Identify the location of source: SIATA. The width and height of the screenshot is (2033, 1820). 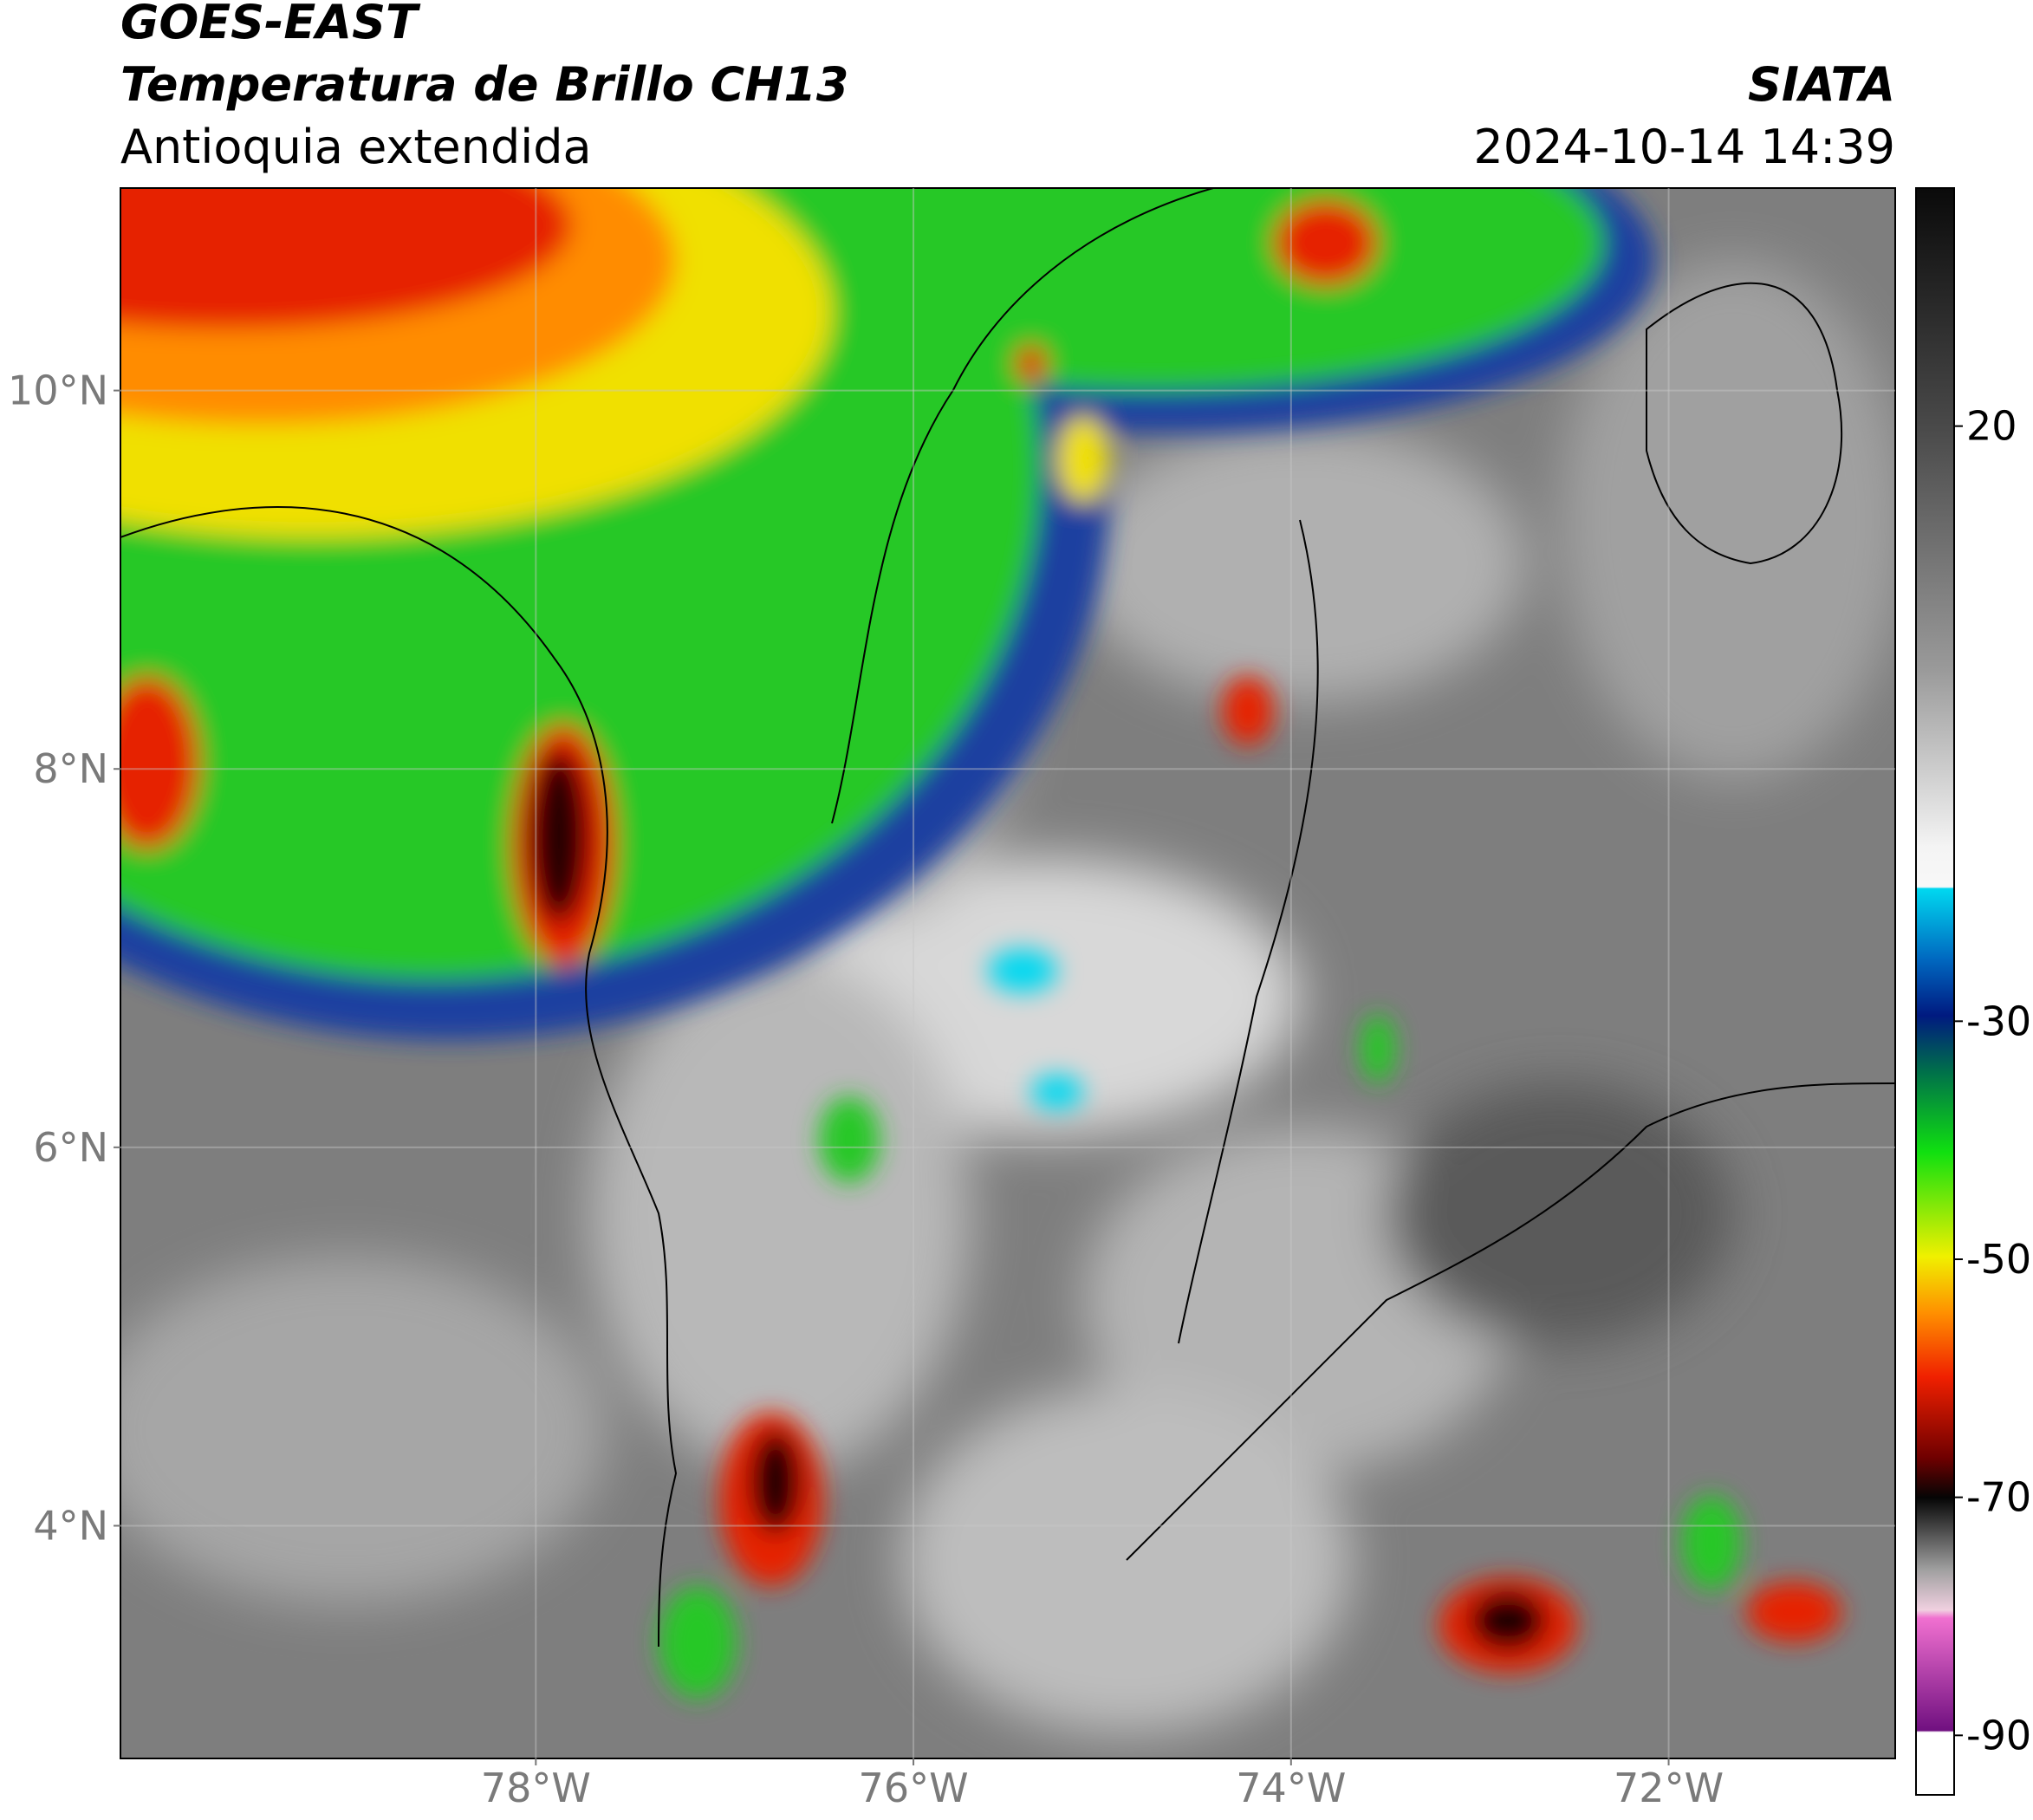
(1821, 84).